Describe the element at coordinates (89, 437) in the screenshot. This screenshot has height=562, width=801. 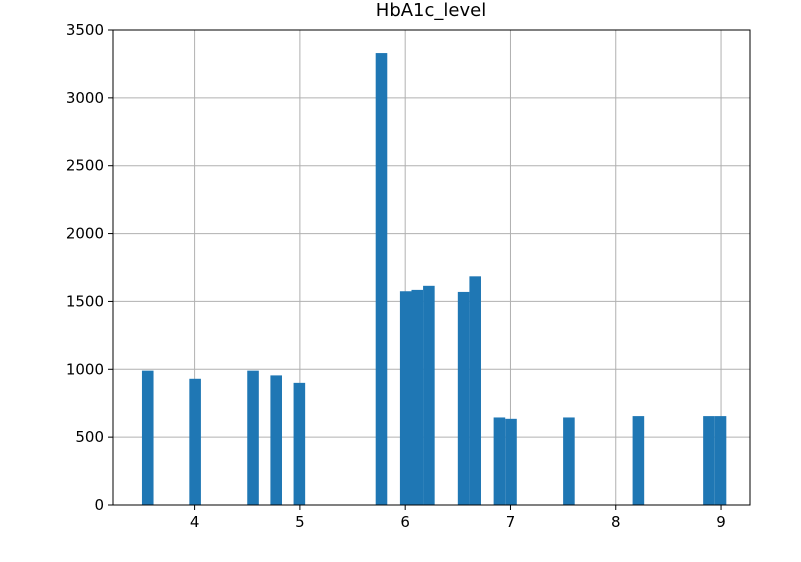
I see `y-tick-label: 500` at that location.